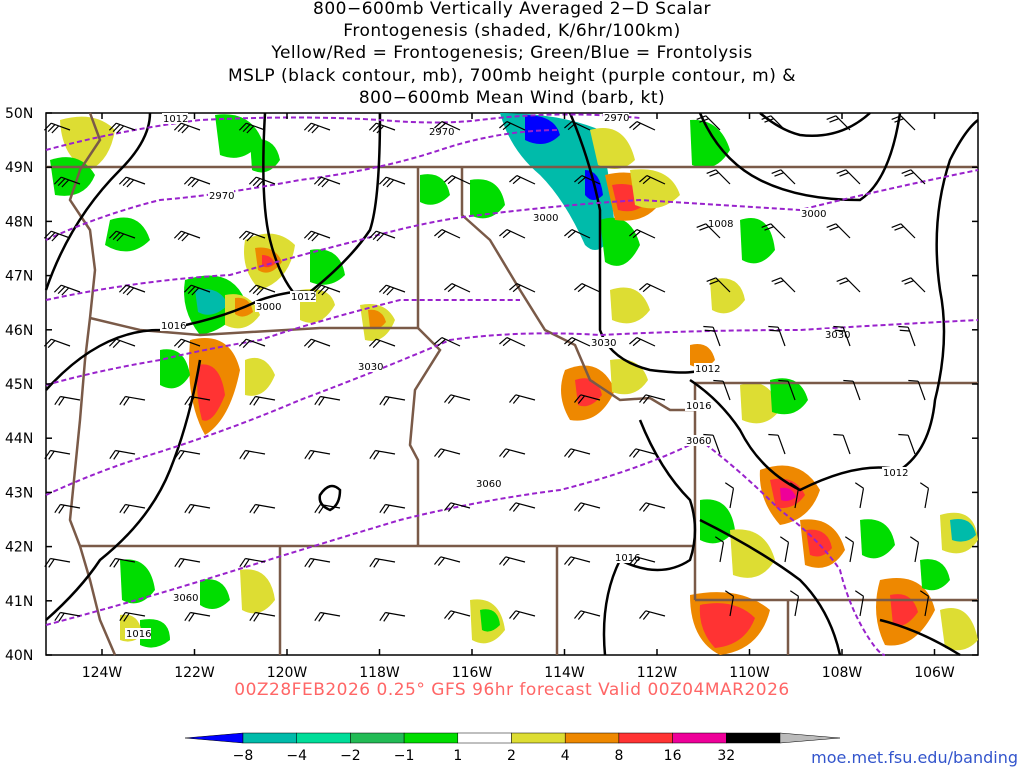 This screenshot has height=768, width=1024. What do you see at coordinates (296, 756) in the screenshot?
I see `colorbar-label: −4` at bounding box center [296, 756].